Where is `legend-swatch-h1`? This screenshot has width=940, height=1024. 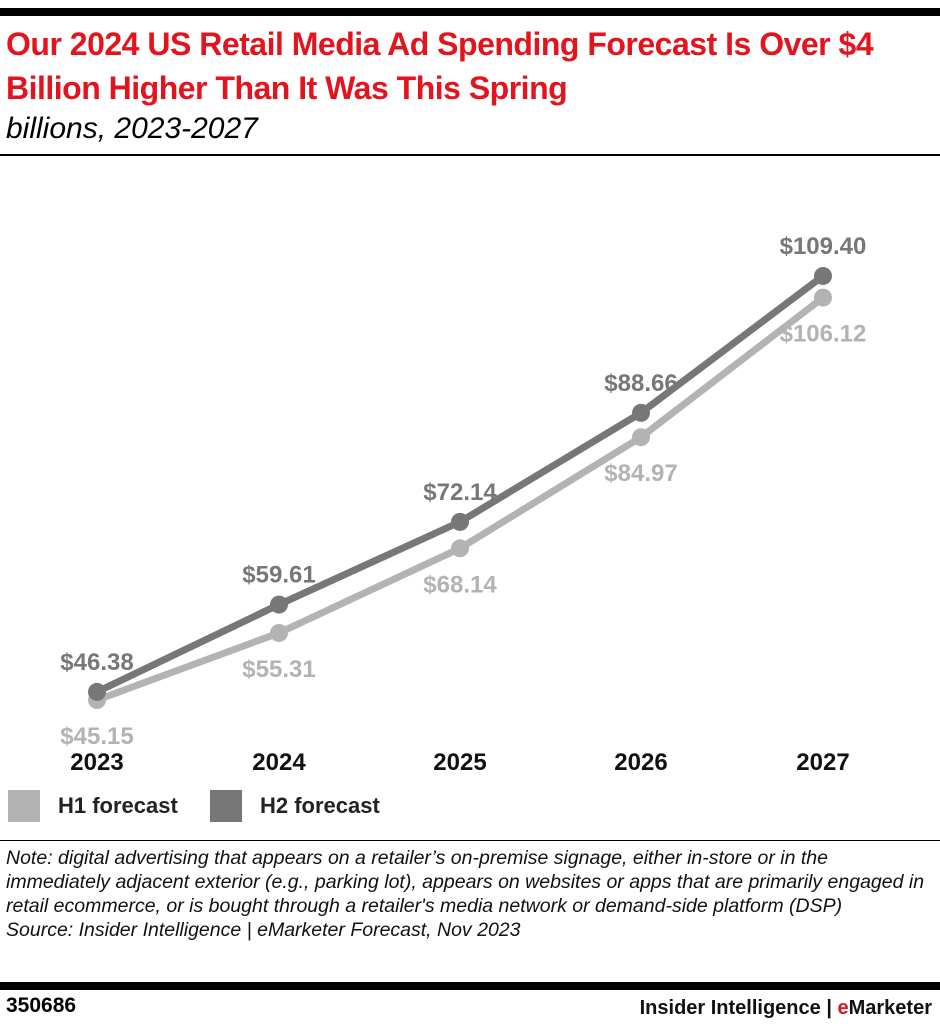
legend-swatch-h1 is located at coordinates (24, 806).